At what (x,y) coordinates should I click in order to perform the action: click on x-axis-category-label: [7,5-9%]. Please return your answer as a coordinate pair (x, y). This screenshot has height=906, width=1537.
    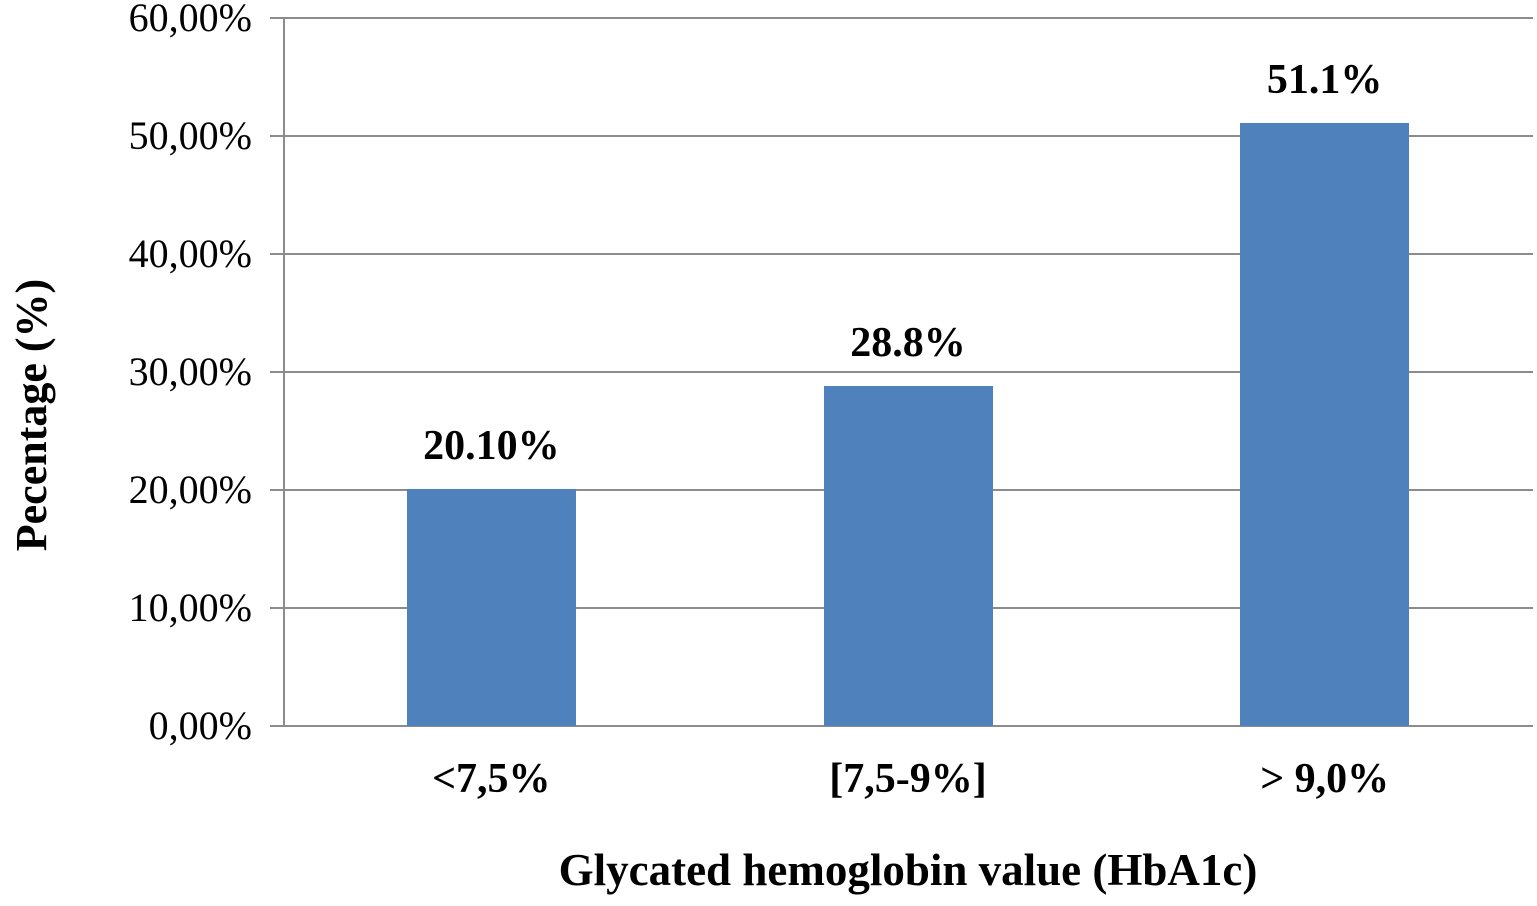
    Looking at the image, I should click on (908, 779).